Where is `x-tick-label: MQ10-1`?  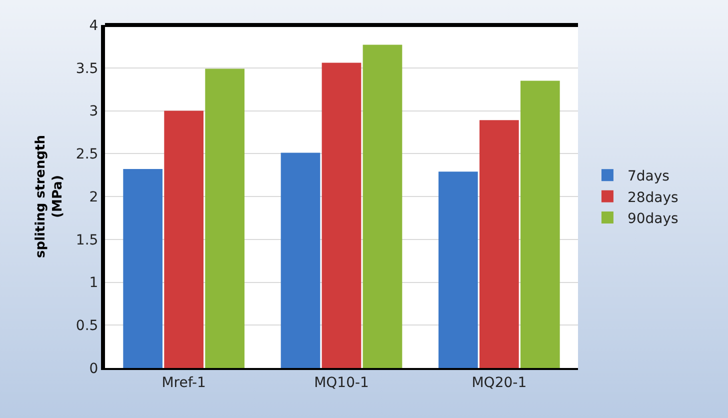
x-tick-label: MQ10-1 is located at coordinates (341, 382).